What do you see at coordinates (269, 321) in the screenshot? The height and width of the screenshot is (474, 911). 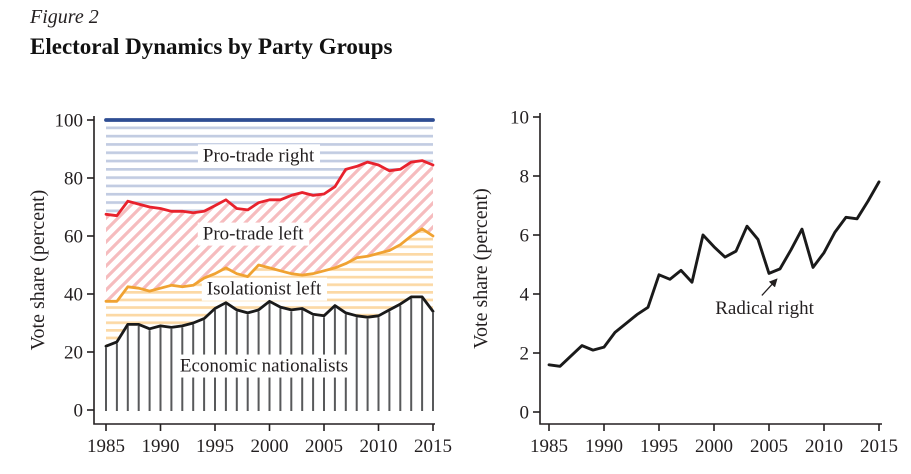 I see `economic-nationalists-boundary-line` at bounding box center [269, 321].